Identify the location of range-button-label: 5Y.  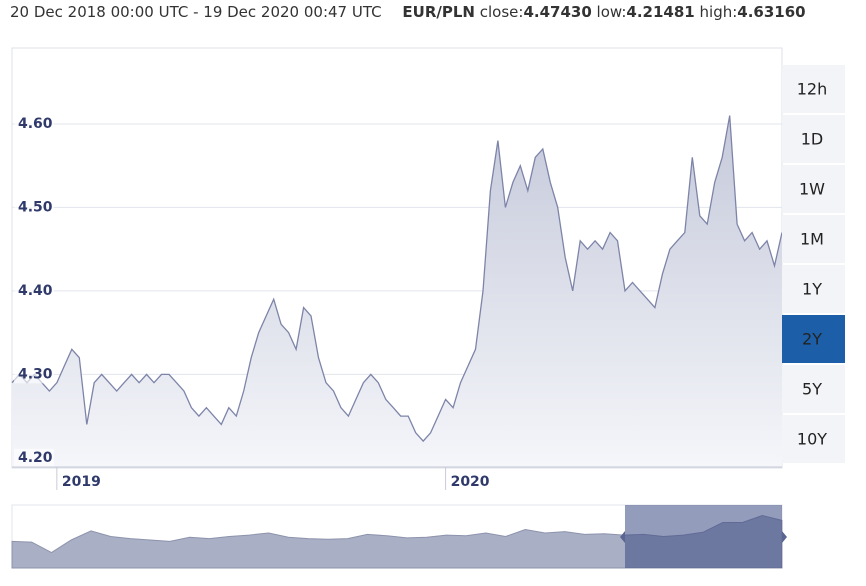
(812, 389).